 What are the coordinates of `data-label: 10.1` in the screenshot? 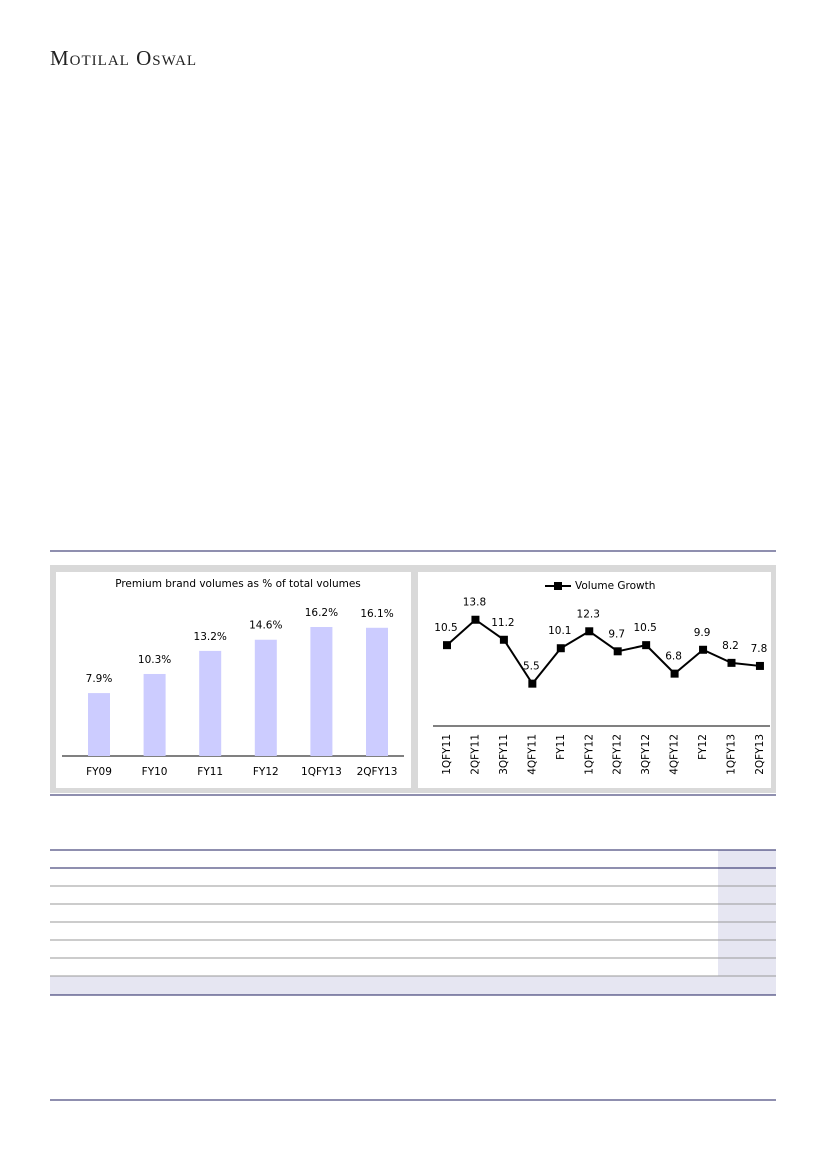 It's located at (559, 631).